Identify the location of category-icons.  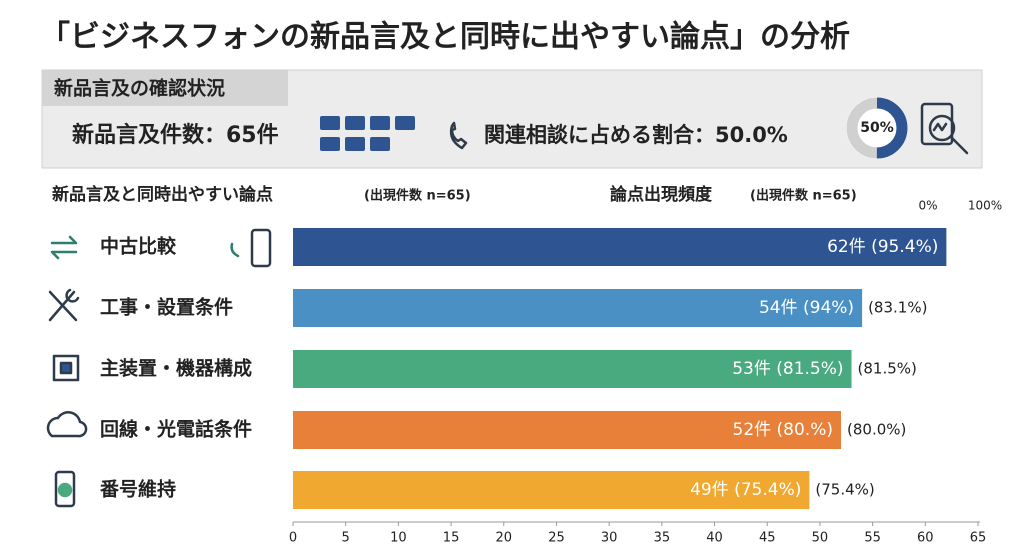
(159, 368).